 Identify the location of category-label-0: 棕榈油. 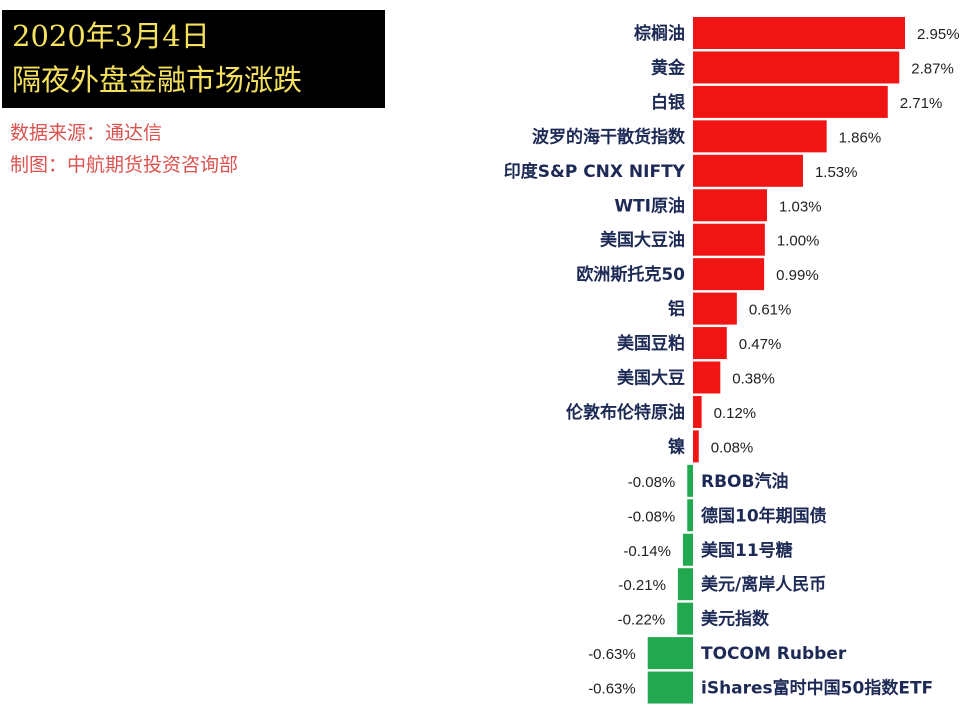
(659, 33).